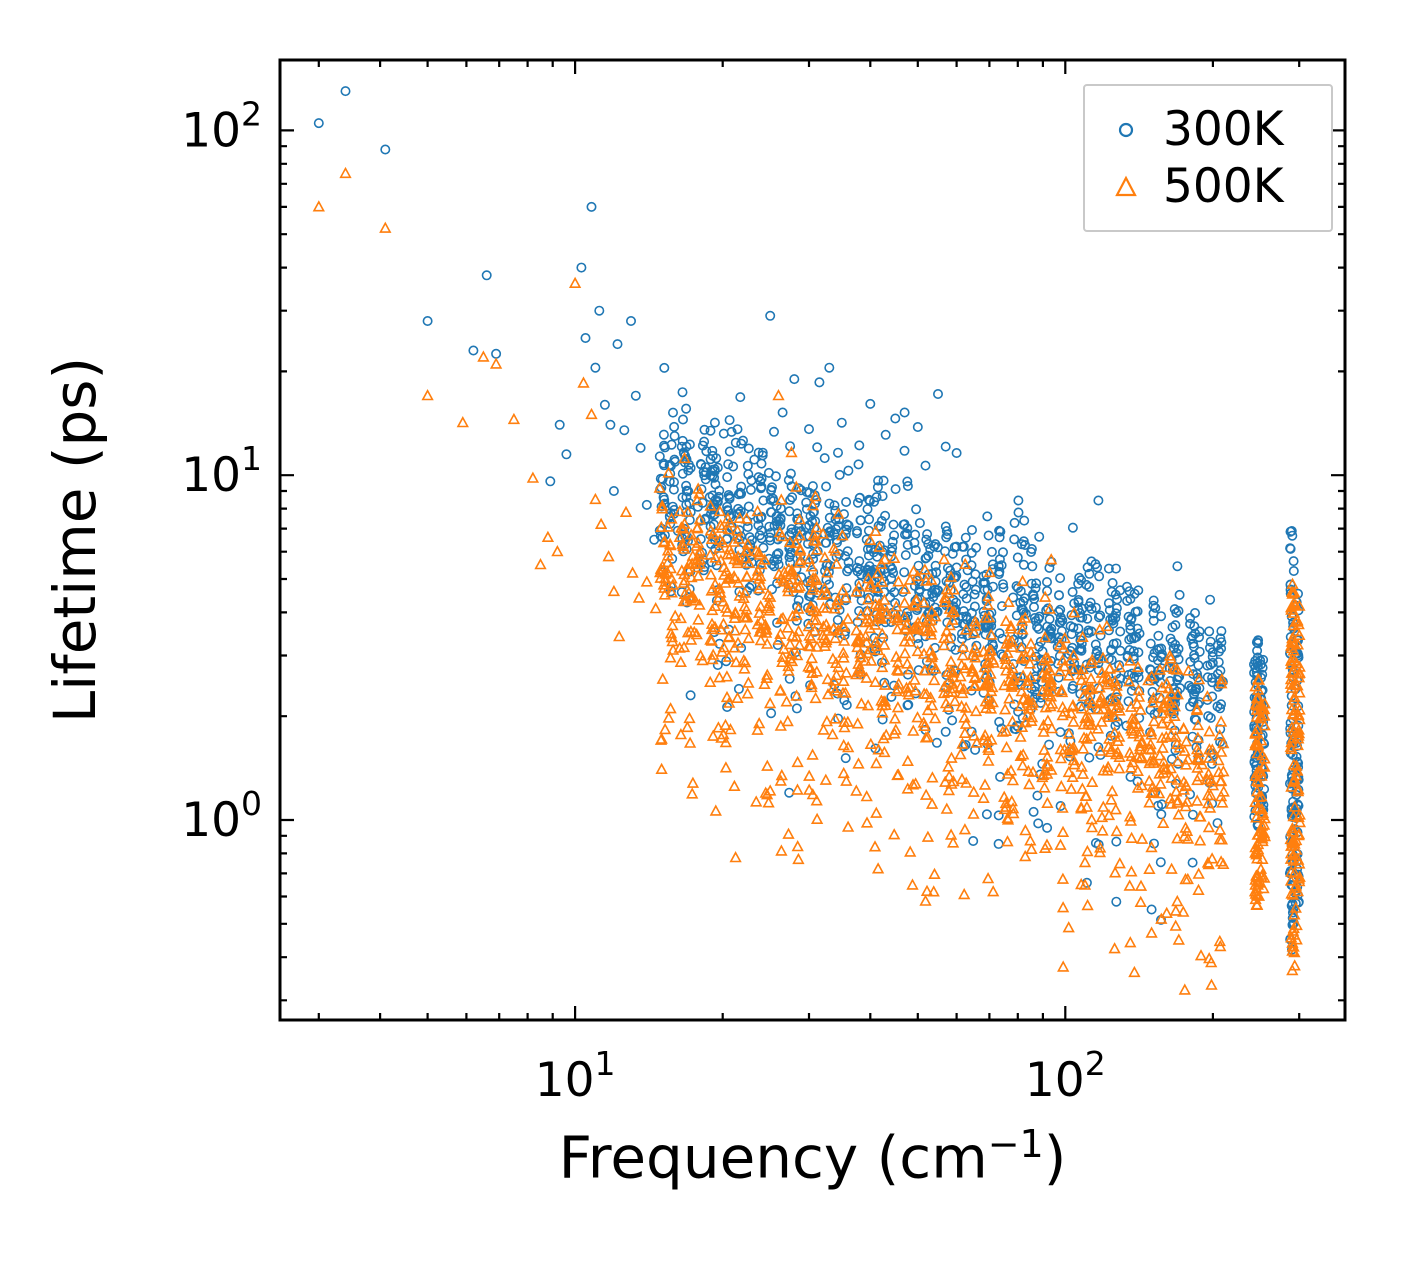  Describe the element at coordinates (1015, 1144) in the screenshot. I see `x-axis-label-superscript: −1` at that location.